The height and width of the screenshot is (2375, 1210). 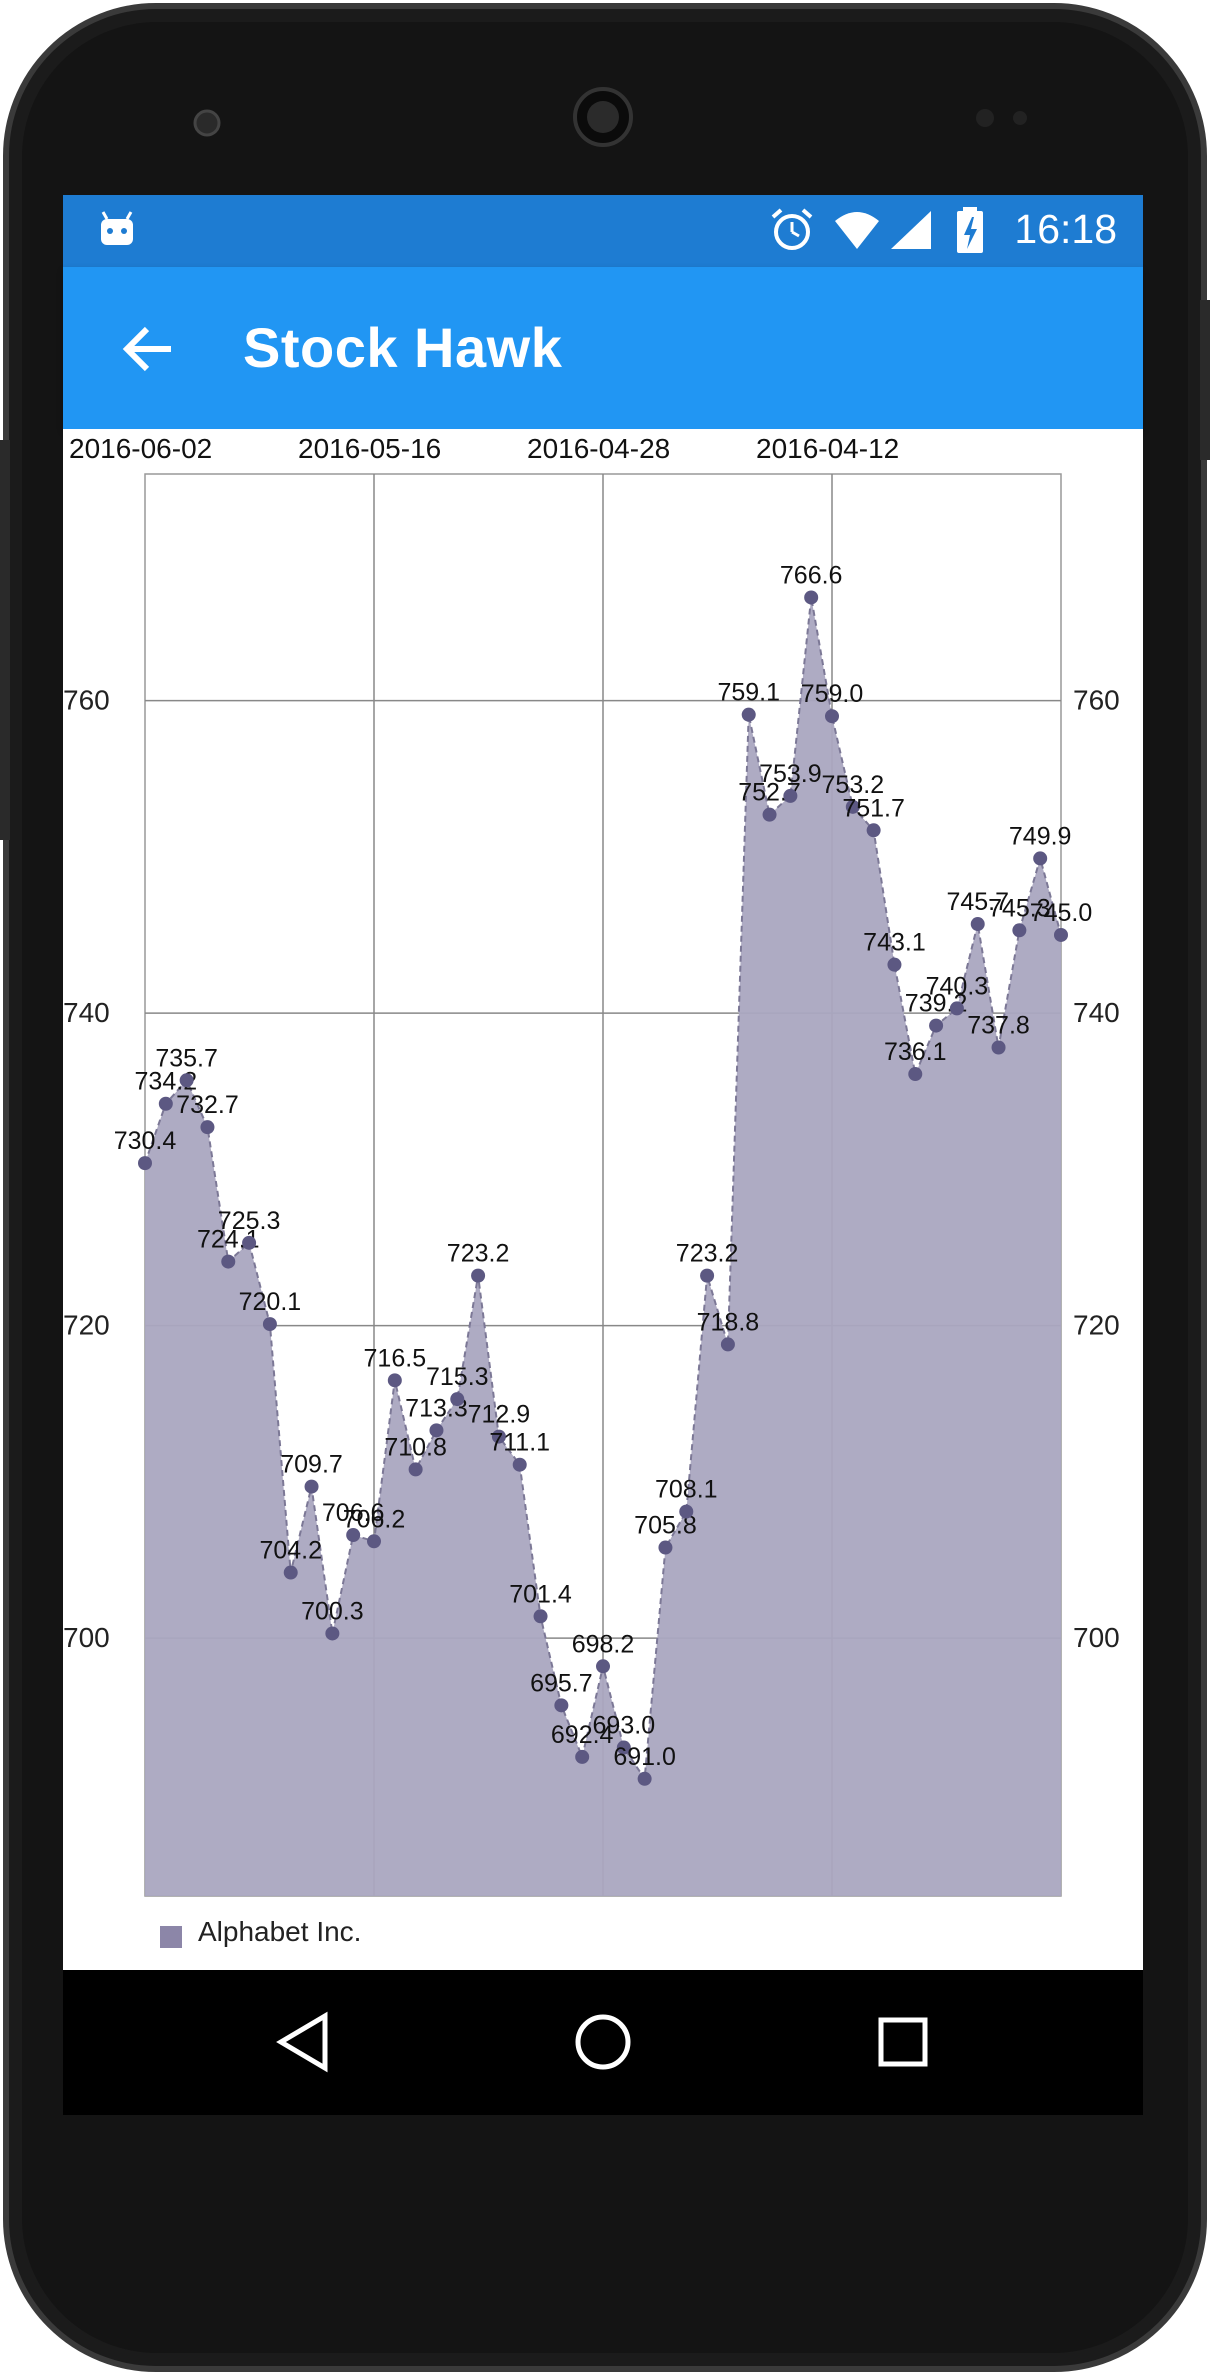 I want to click on front-camera, so click(x=207, y=123).